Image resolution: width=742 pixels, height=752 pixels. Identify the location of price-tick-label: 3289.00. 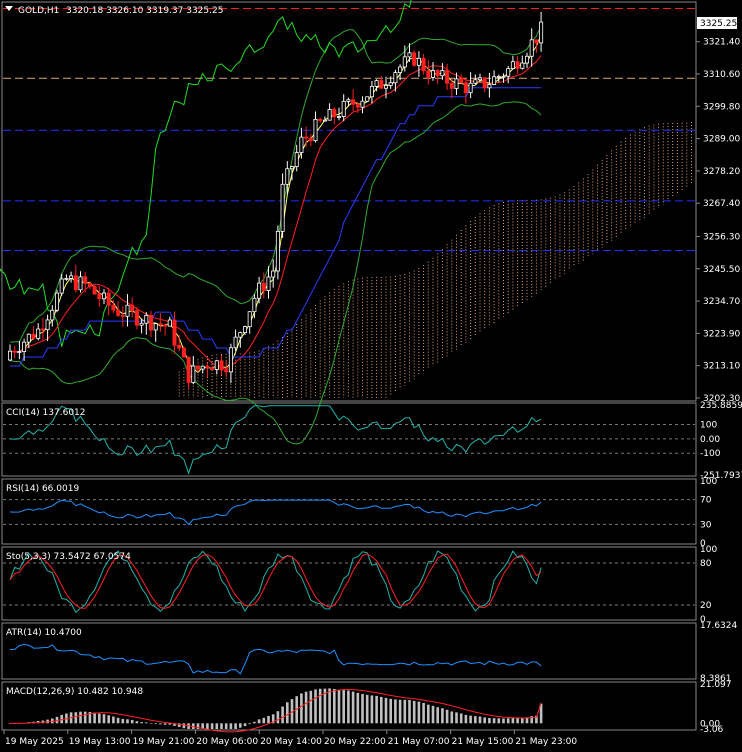
(721, 140).